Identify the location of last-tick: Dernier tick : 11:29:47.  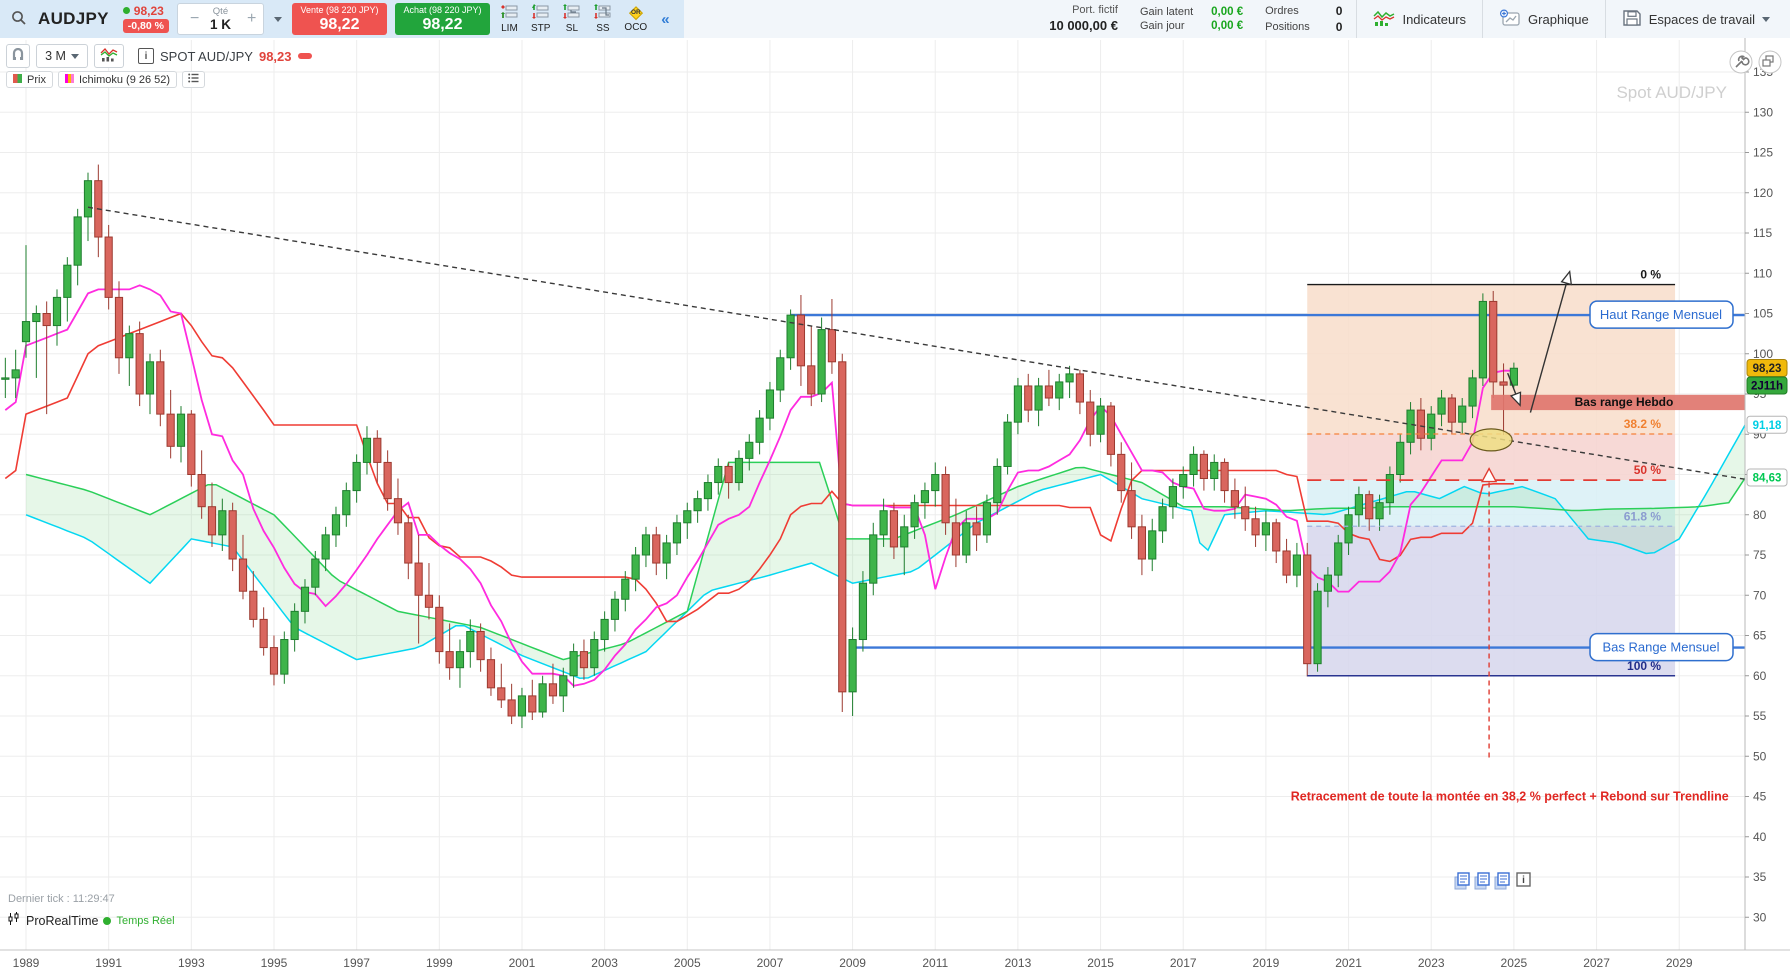
(61, 899).